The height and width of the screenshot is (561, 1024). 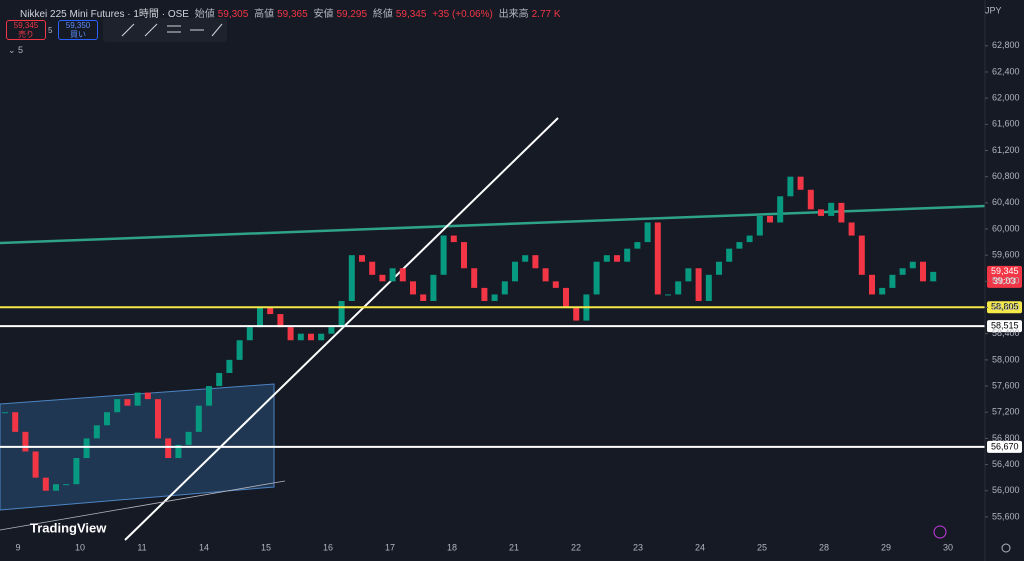 What do you see at coordinates (1006, 45) in the screenshot?
I see `y-tick-label: 62,800` at bounding box center [1006, 45].